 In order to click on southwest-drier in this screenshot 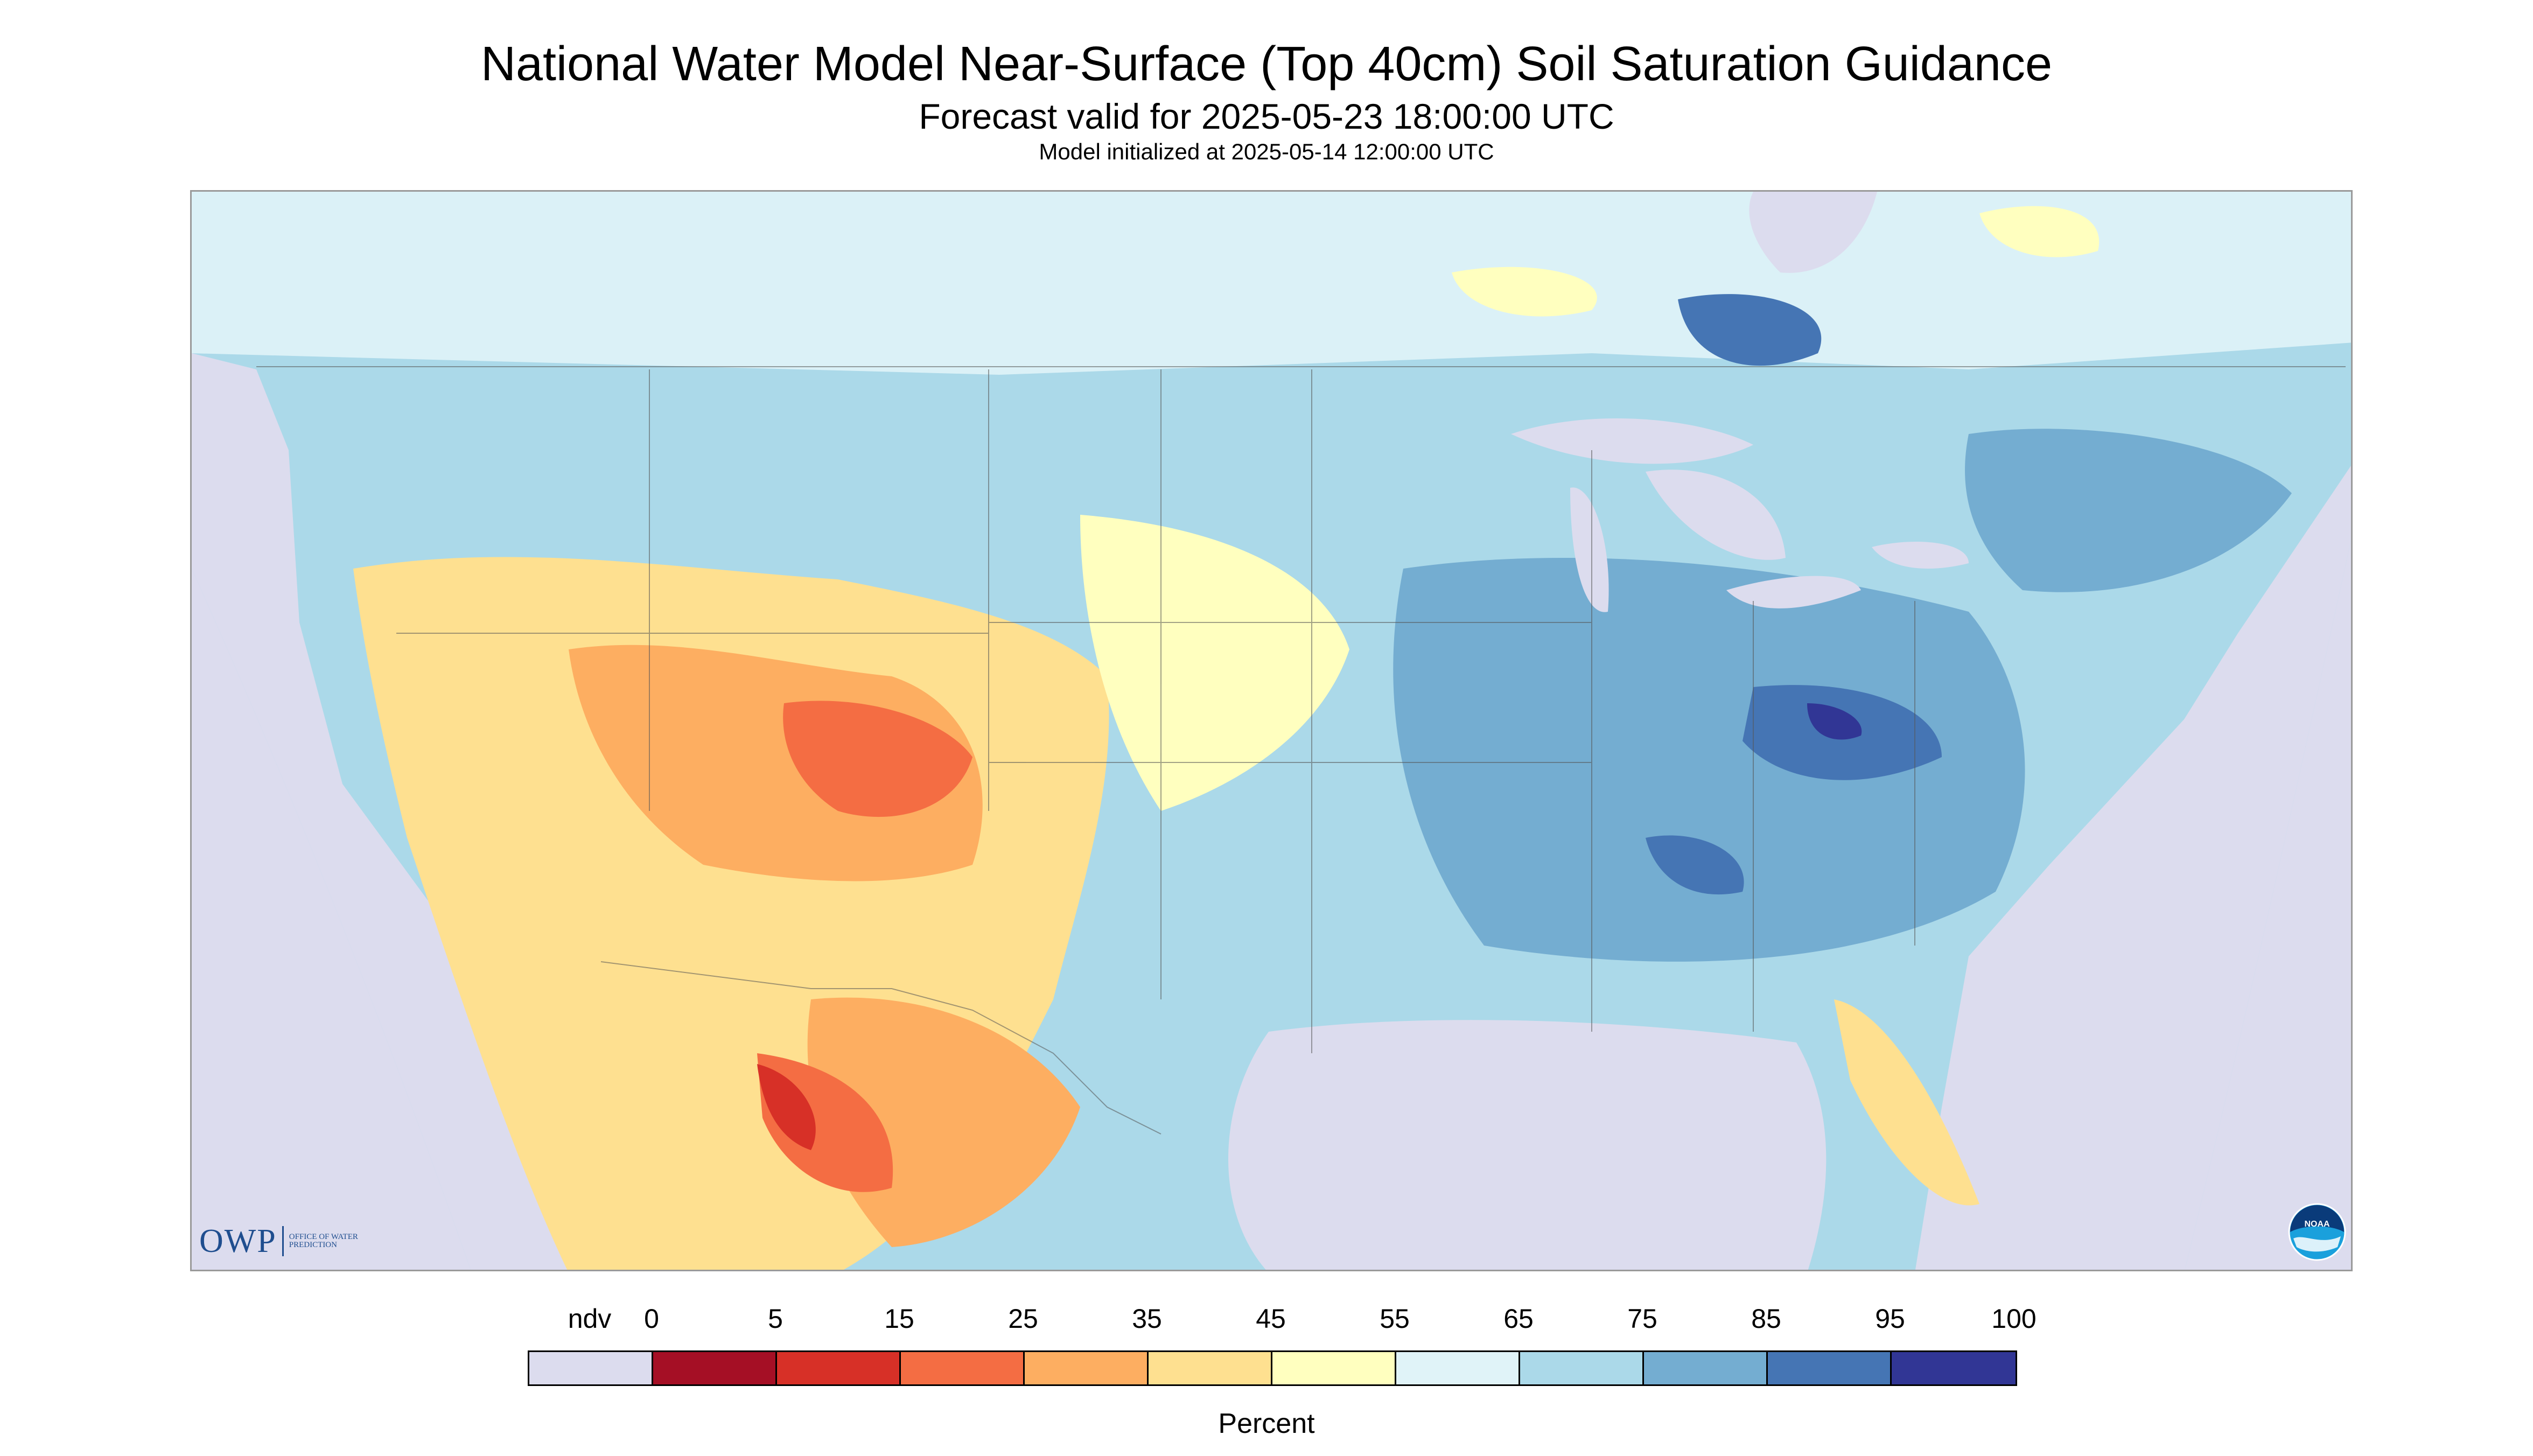, I will do `click(776, 763)`.